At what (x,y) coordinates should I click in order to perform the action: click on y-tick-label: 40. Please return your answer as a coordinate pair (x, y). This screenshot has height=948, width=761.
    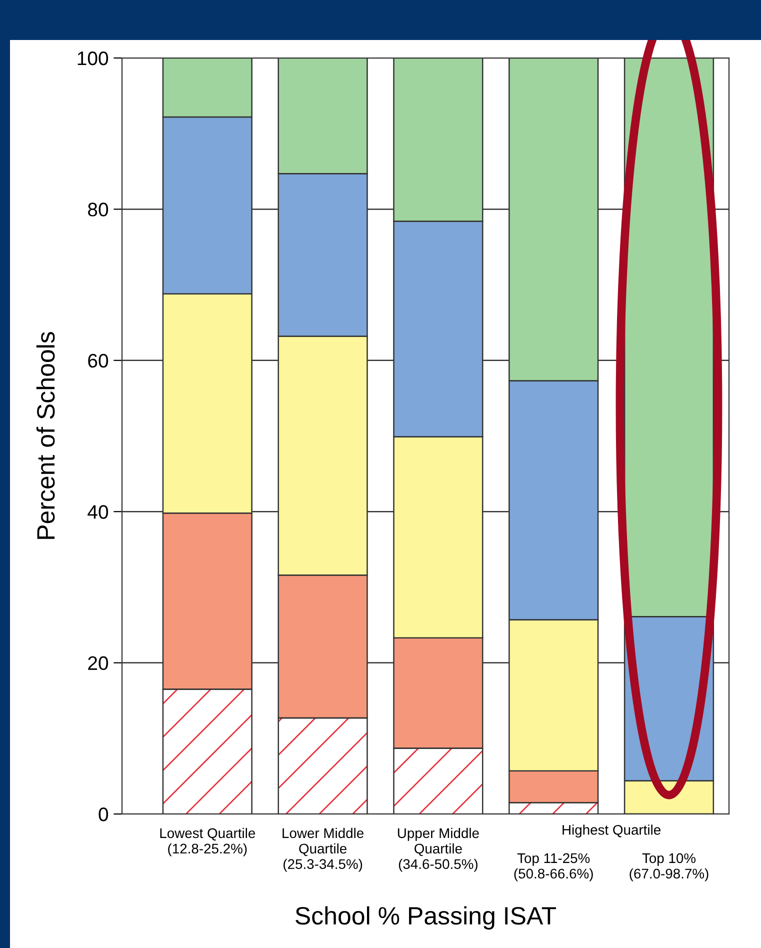
    Looking at the image, I should click on (98, 512).